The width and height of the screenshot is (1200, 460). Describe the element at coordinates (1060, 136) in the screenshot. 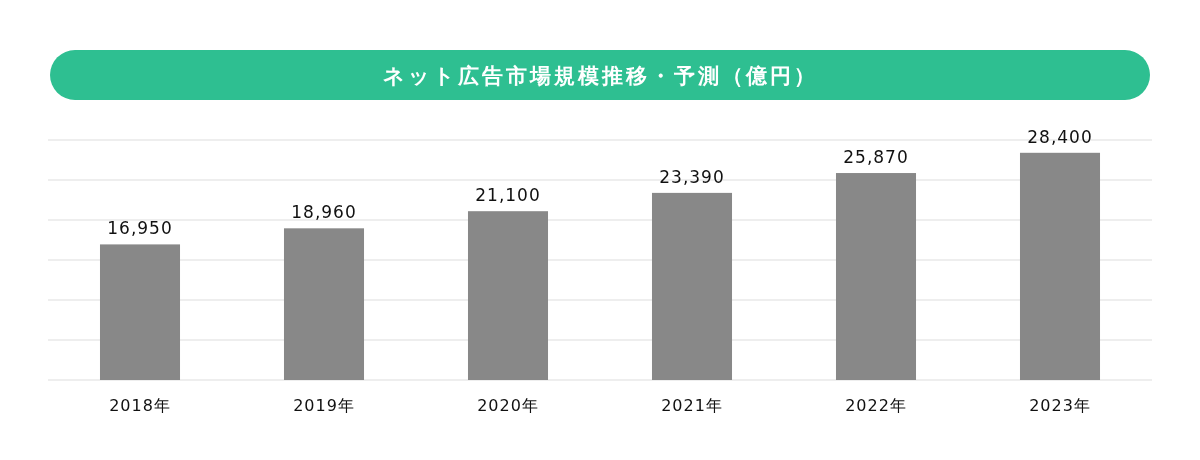

I see `data-label: 28,400` at that location.